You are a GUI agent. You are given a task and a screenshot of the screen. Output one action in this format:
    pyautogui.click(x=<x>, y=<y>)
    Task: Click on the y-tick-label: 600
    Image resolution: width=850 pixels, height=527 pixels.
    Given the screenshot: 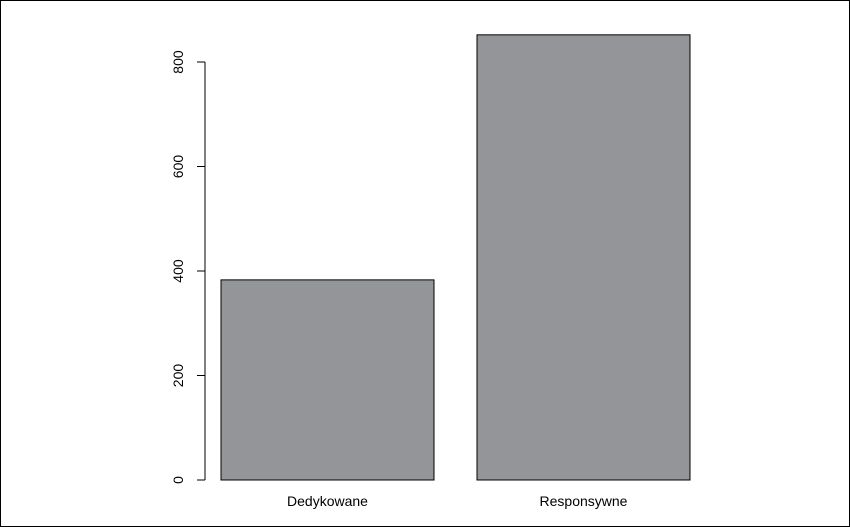 What is the action you would take?
    pyautogui.click(x=178, y=167)
    